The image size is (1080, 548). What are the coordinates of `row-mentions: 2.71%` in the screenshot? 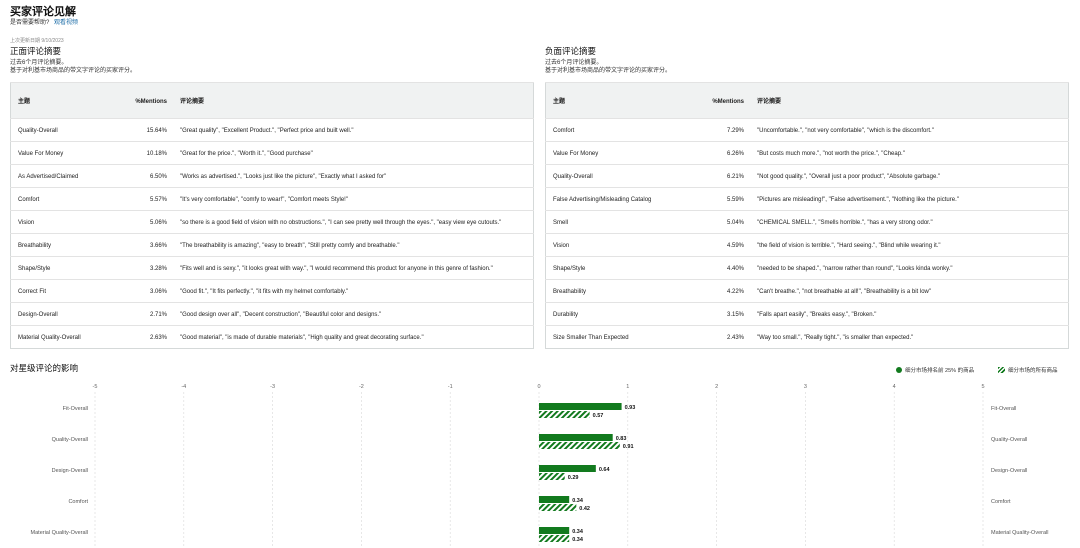 It's located at (147, 314).